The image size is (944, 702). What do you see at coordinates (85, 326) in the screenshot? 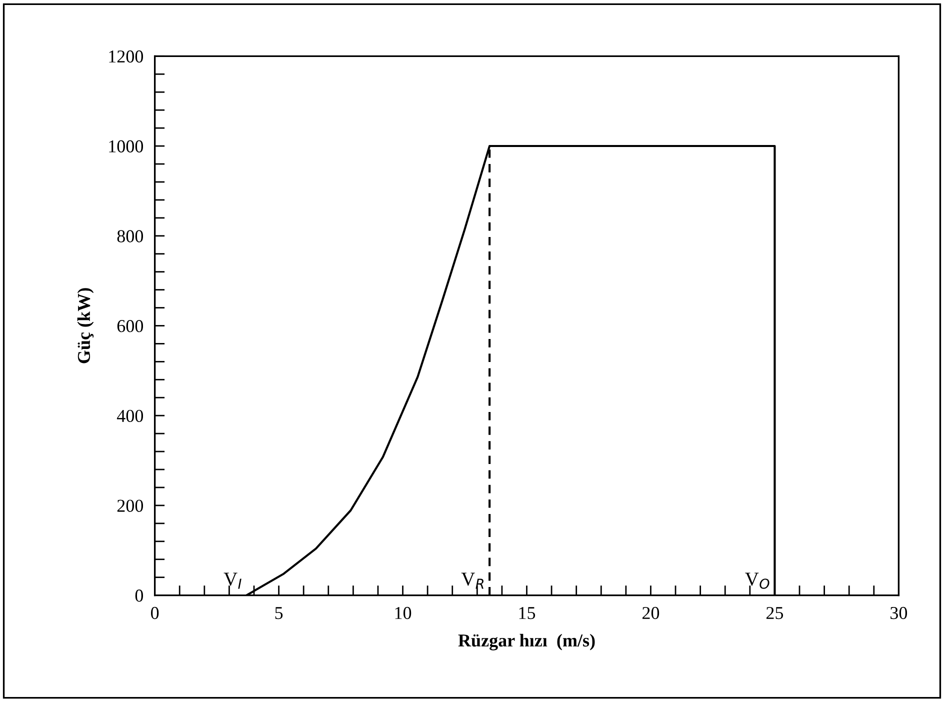
I see `y-axis-title: Güç (kW)` at bounding box center [85, 326].